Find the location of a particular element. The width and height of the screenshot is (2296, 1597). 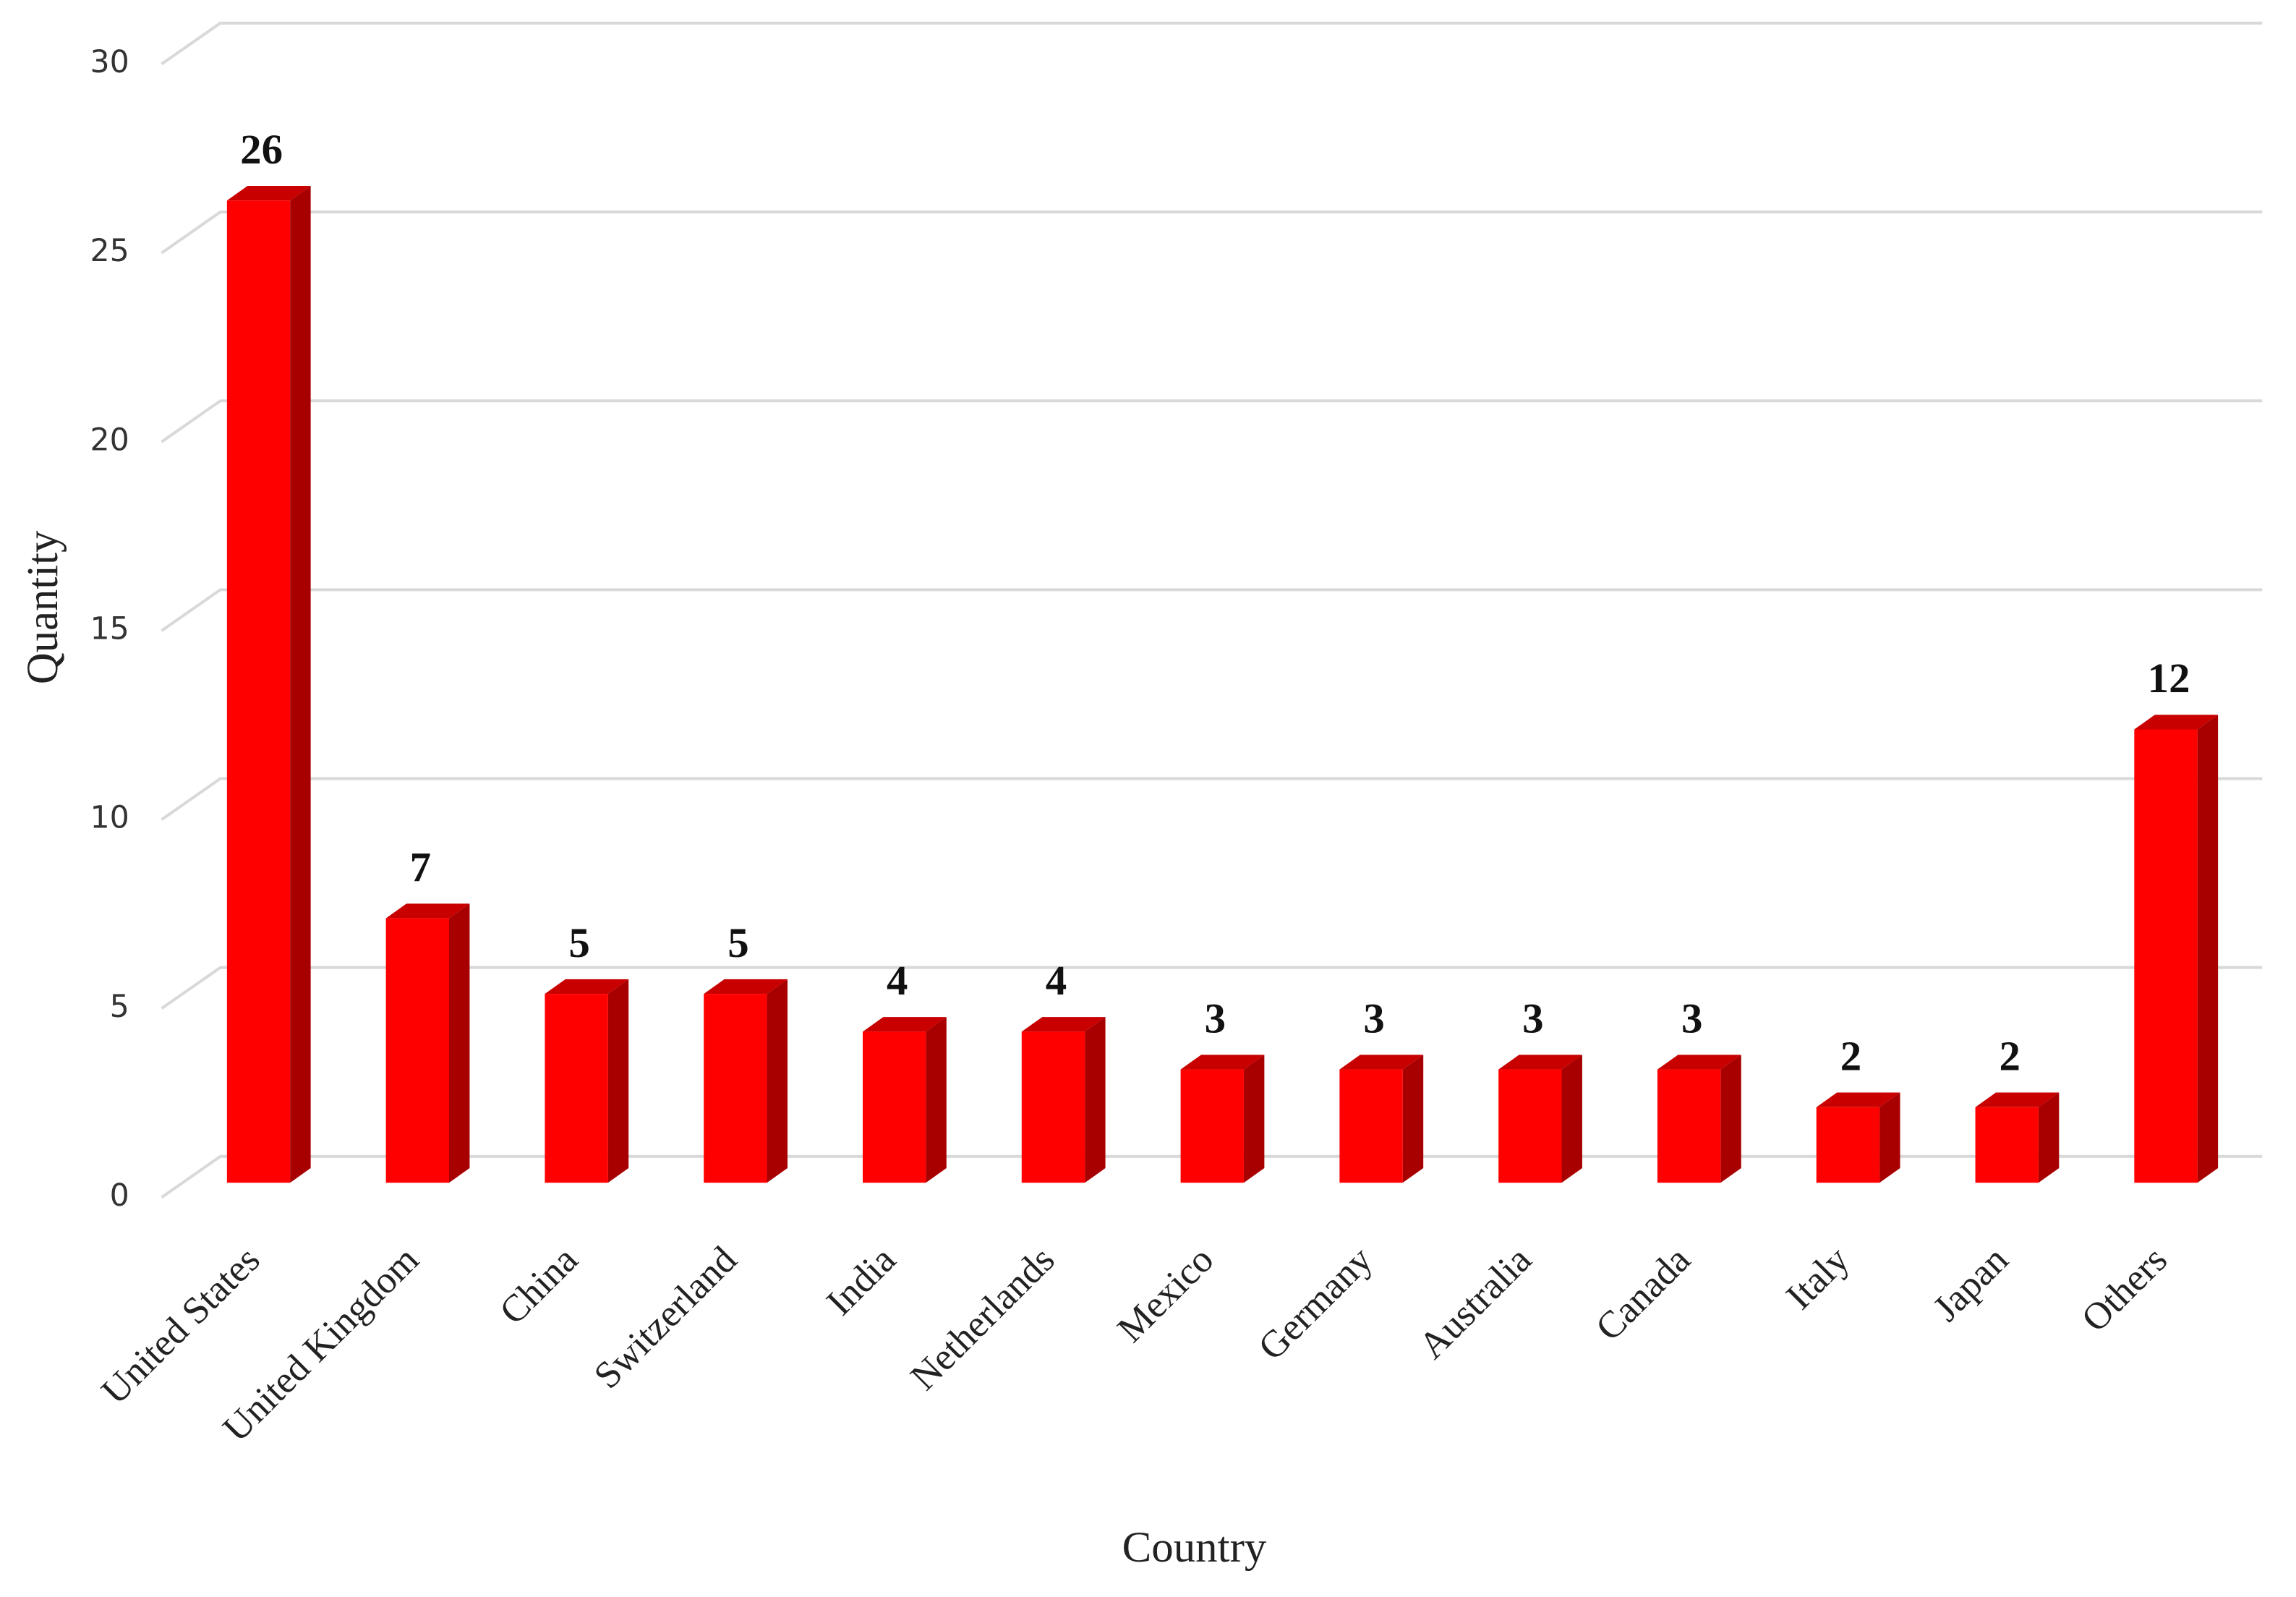

x-tick-label: United States is located at coordinates (180, 1326).